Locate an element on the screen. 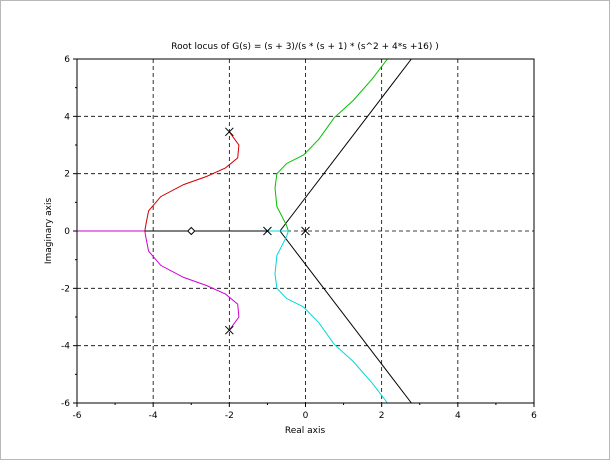 The height and width of the screenshot is (460, 610). x-tick-label: -4 is located at coordinates (153, 416).